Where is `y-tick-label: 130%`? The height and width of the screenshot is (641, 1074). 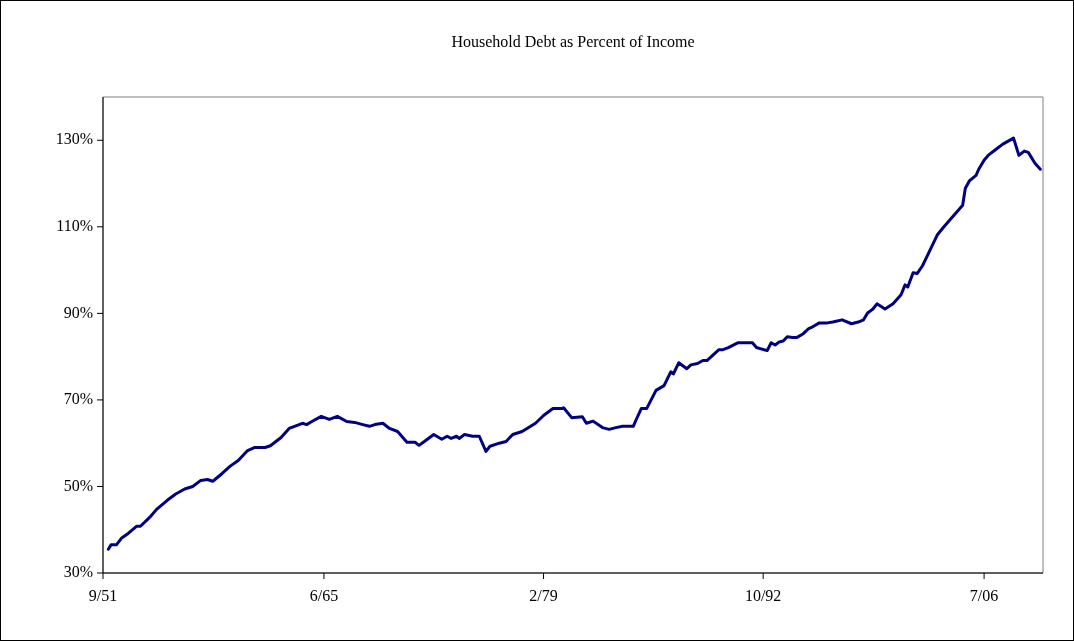 y-tick-label: 130% is located at coordinates (74, 139).